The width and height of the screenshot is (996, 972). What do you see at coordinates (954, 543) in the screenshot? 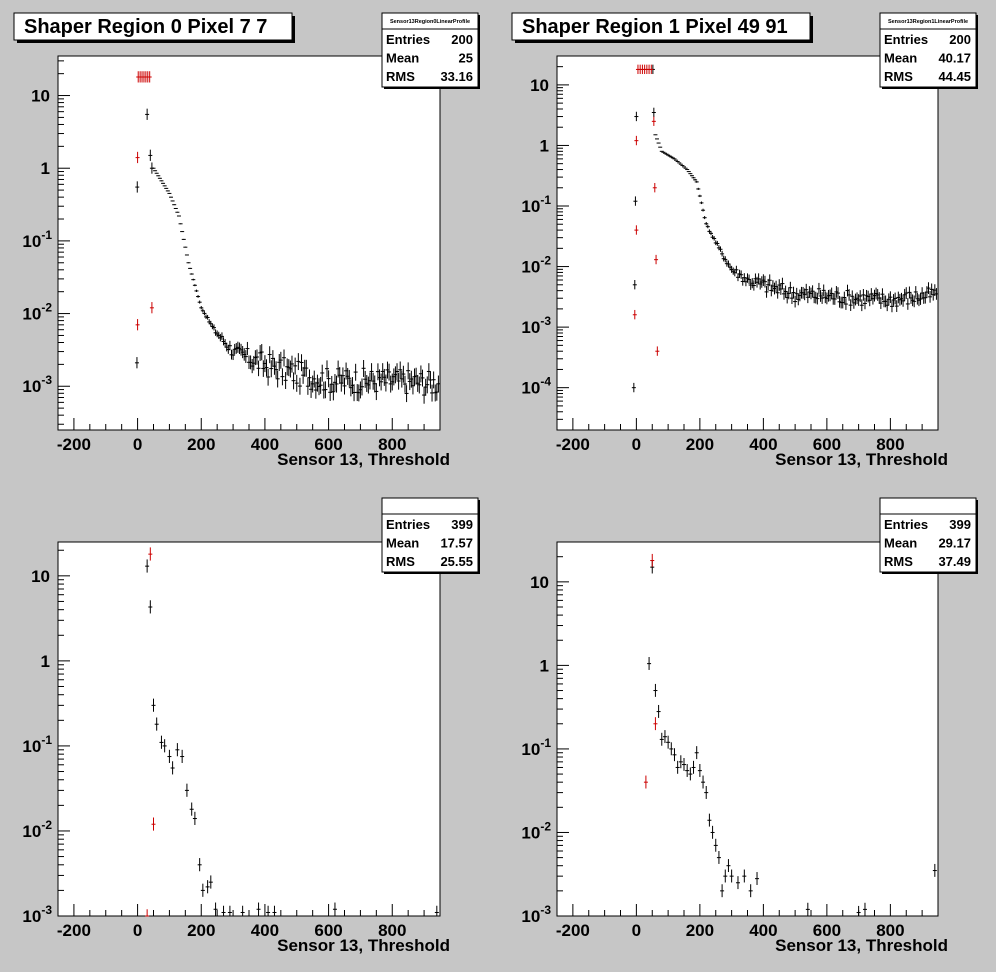
I see `stats-value-mean: 29.17` at bounding box center [954, 543].